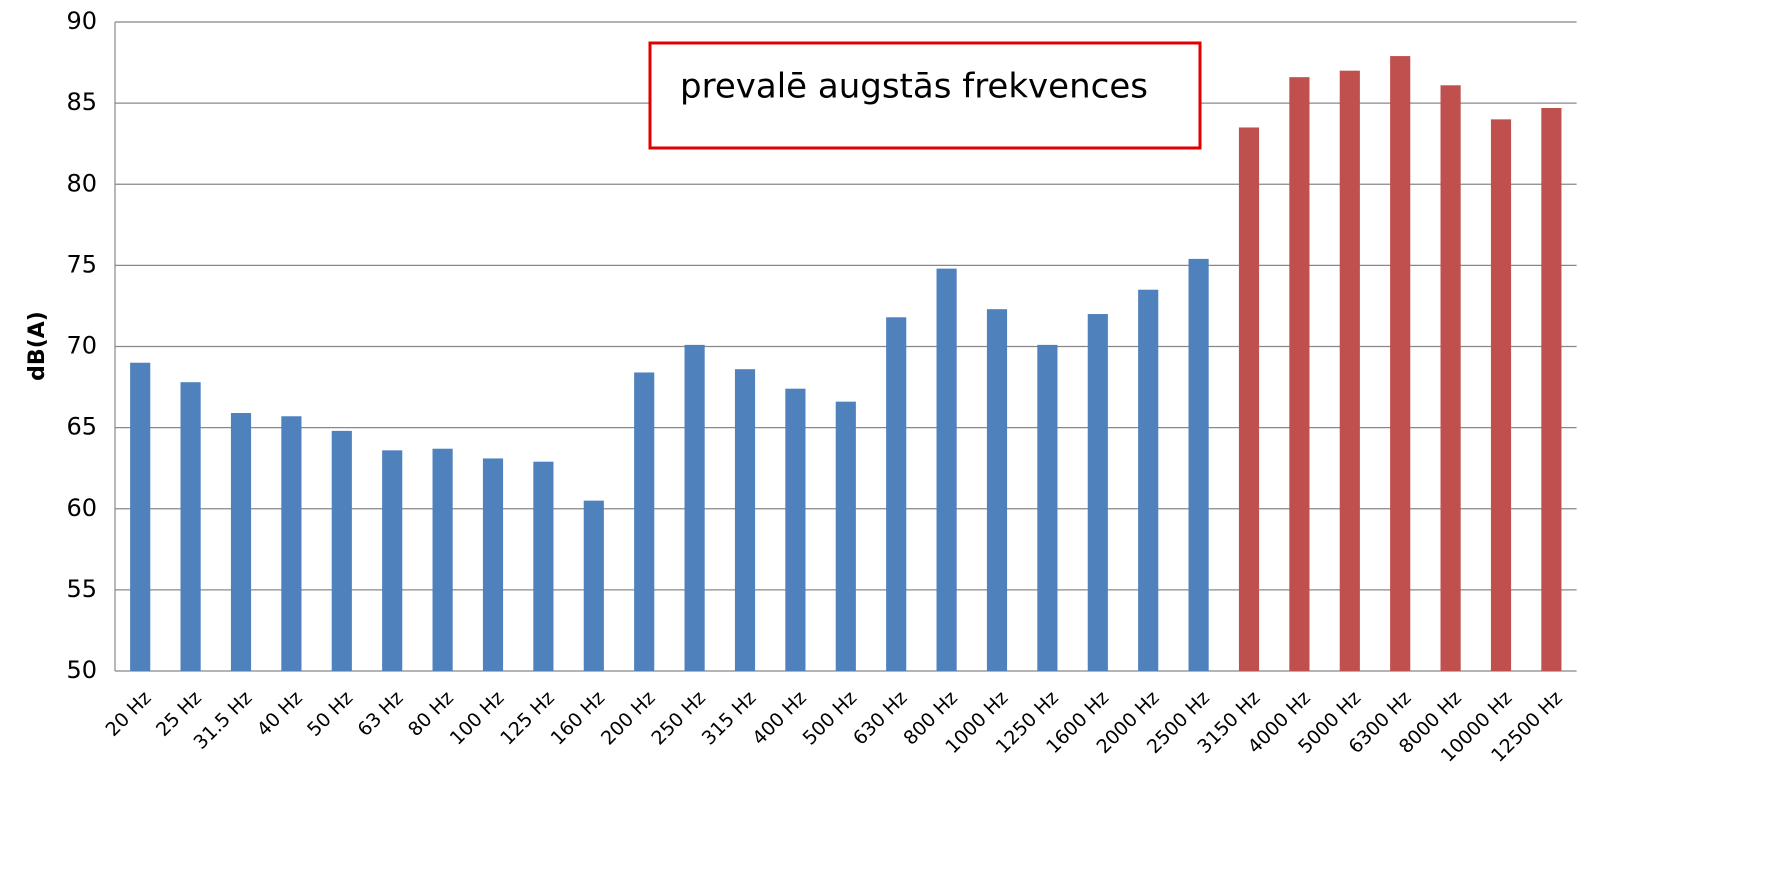 The width and height of the screenshot is (1770, 888). I want to click on y-tick-label: 60, so click(81, 508).